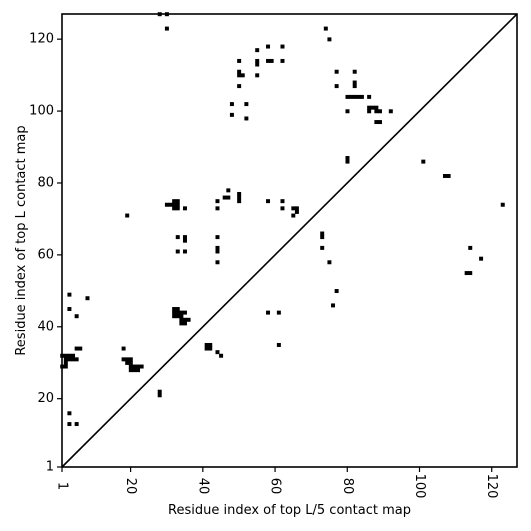 Image resolution: width=531 pixels, height=531 pixels. What do you see at coordinates (45, 182) in the screenshot?
I see `y-tick-label: 80` at bounding box center [45, 182].